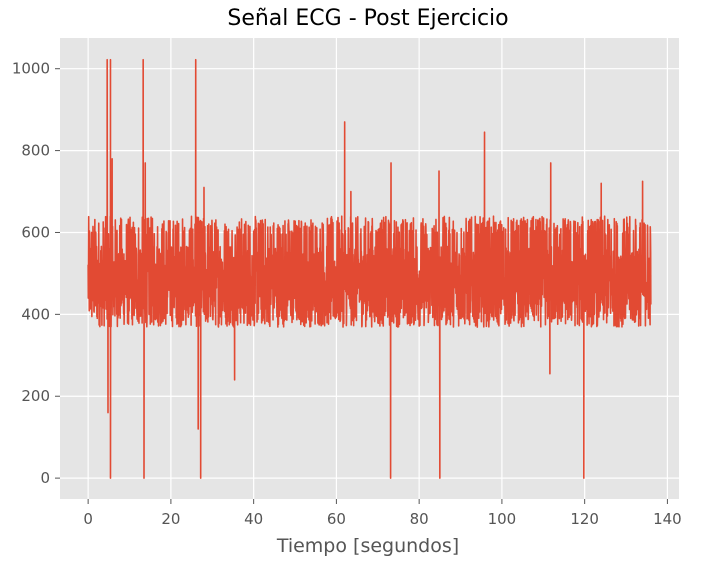  I want to click on x-tick-label: 0, so click(88, 519).